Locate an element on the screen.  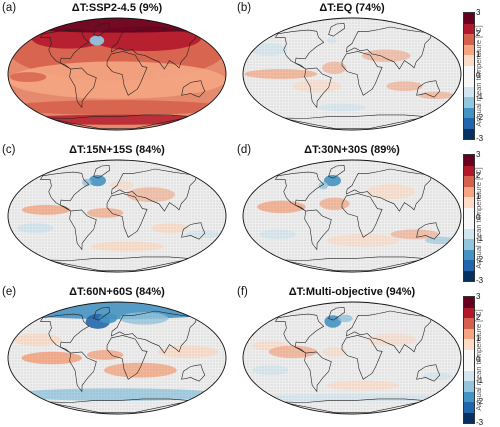
panel-label: (b) is located at coordinates (244, 8).